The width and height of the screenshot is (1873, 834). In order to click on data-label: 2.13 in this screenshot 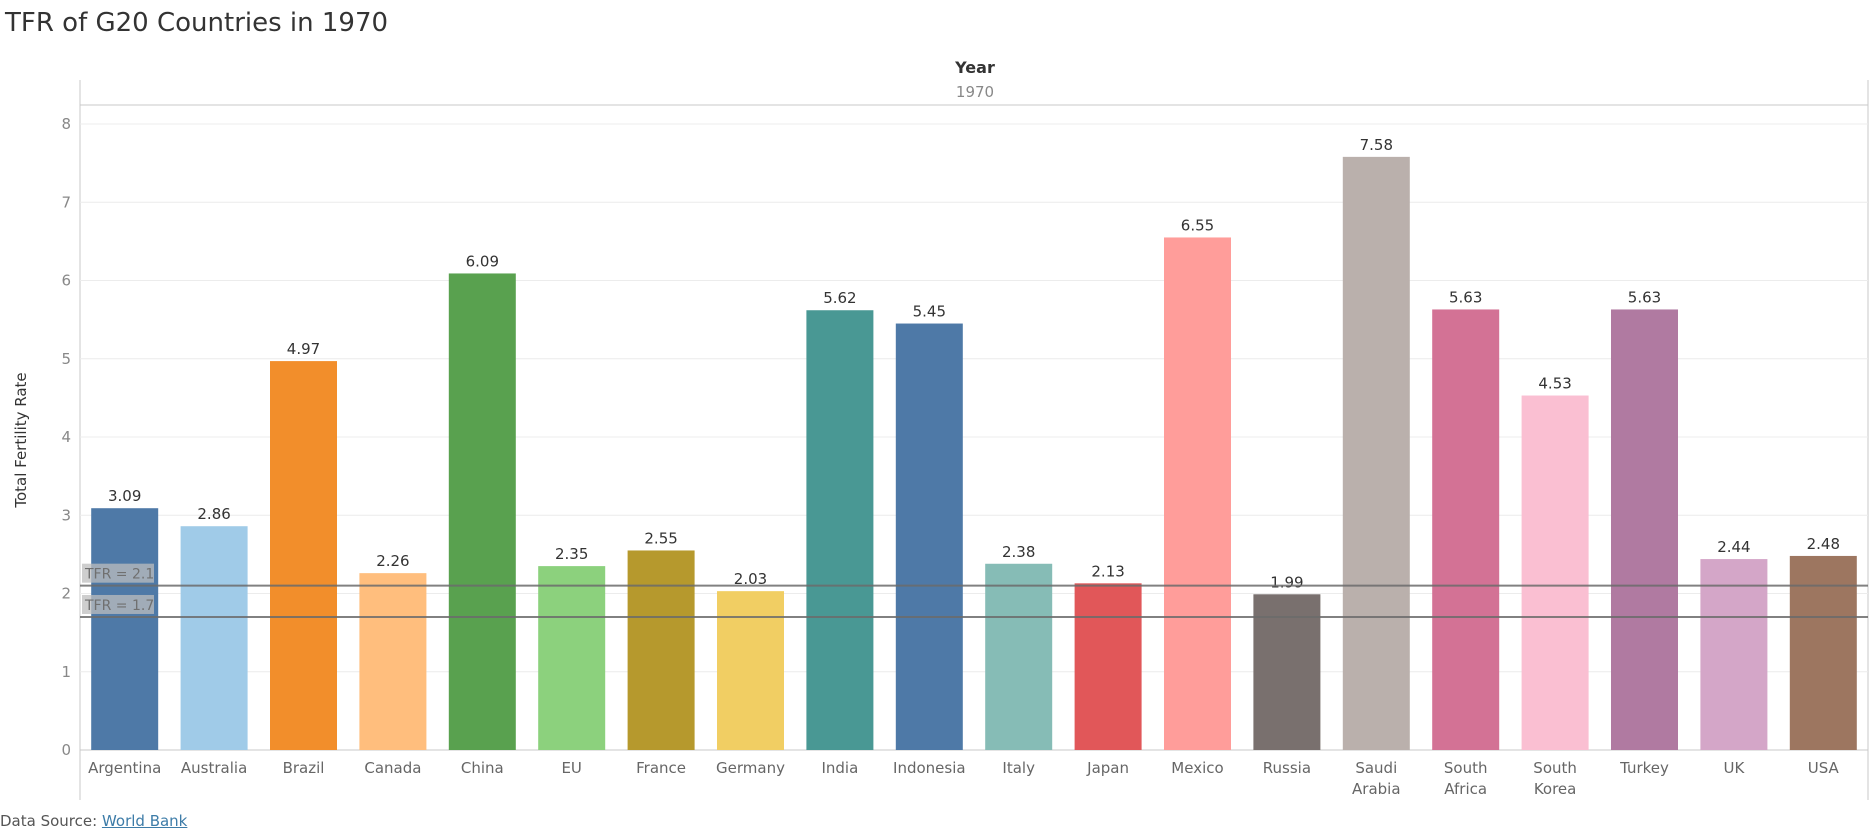, I will do `click(1107, 571)`.